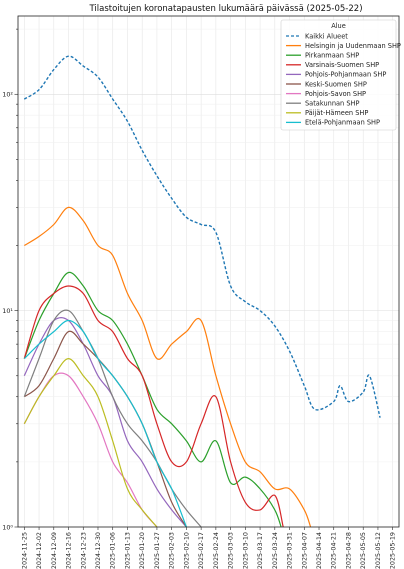 This screenshot has height=569, width=404. I want to click on x-tick-label: 2025-01-20, so click(142, 550).